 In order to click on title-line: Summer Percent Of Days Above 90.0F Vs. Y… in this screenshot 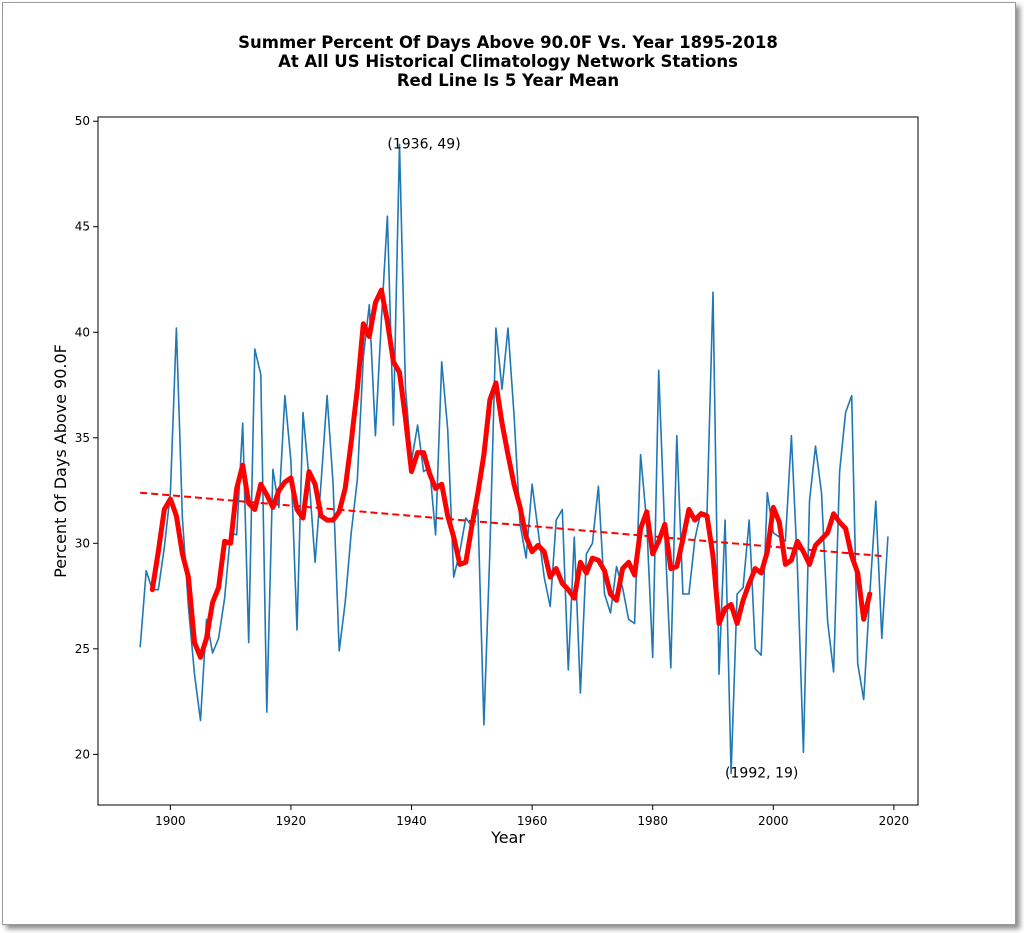, I will do `click(508, 42)`.